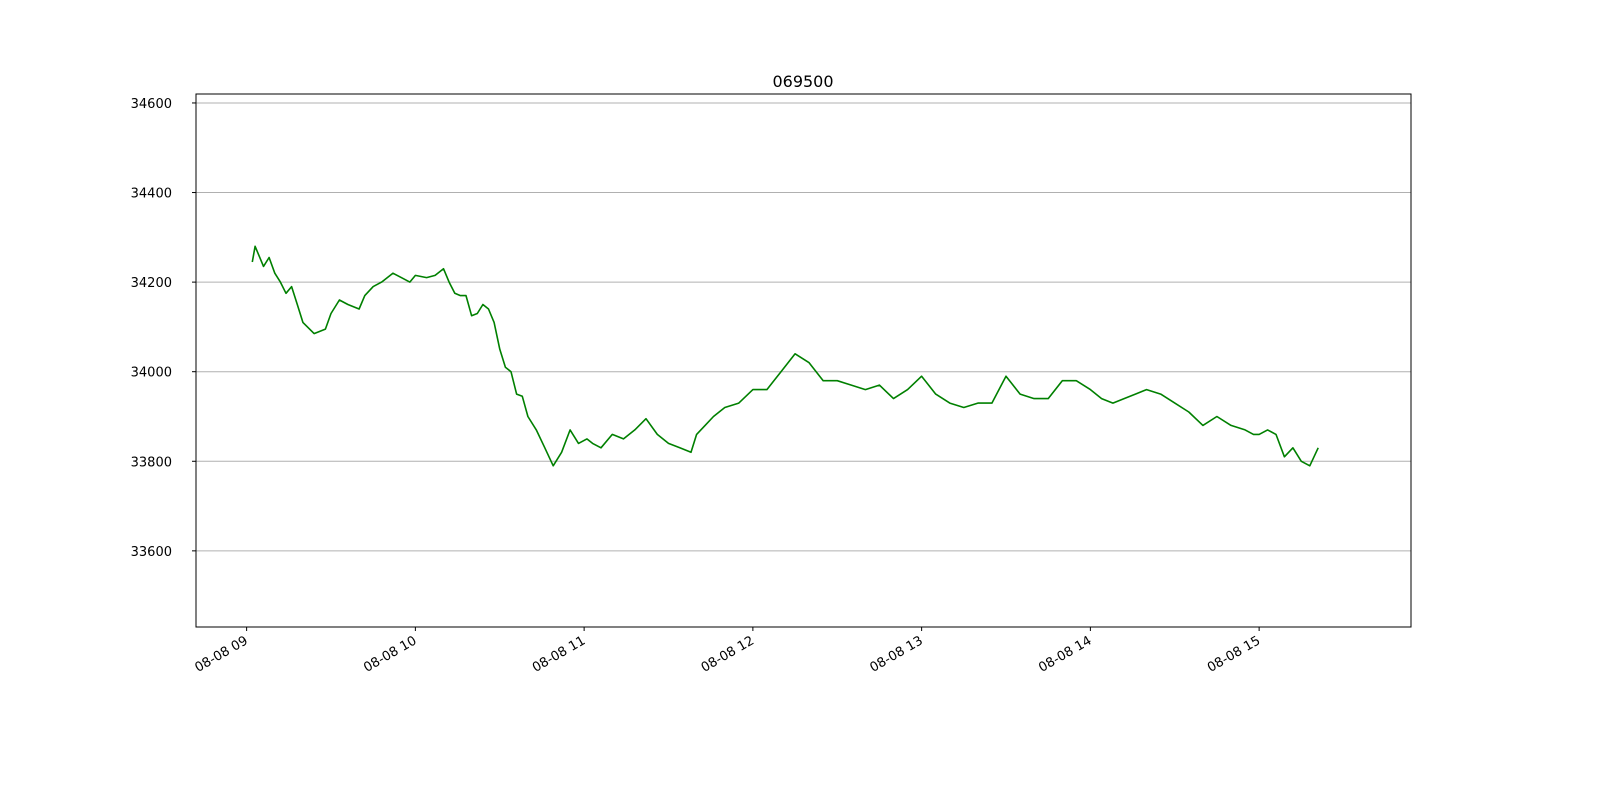  Describe the element at coordinates (151, 194) in the screenshot. I see `y-tick-label: 34400` at that location.